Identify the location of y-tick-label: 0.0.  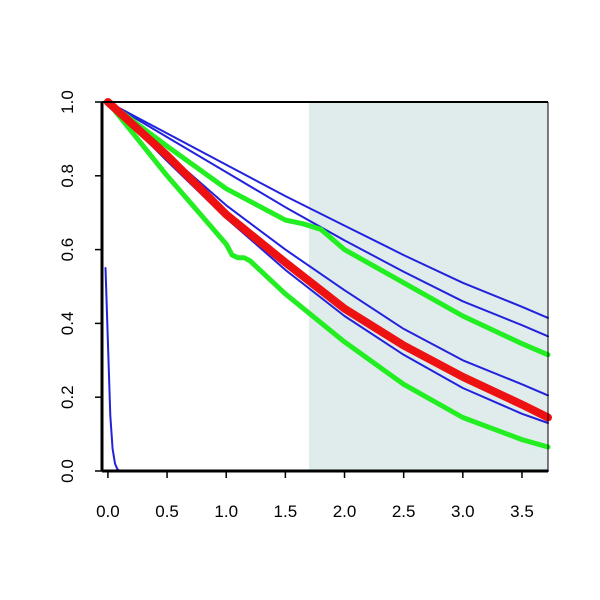
(67, 471).